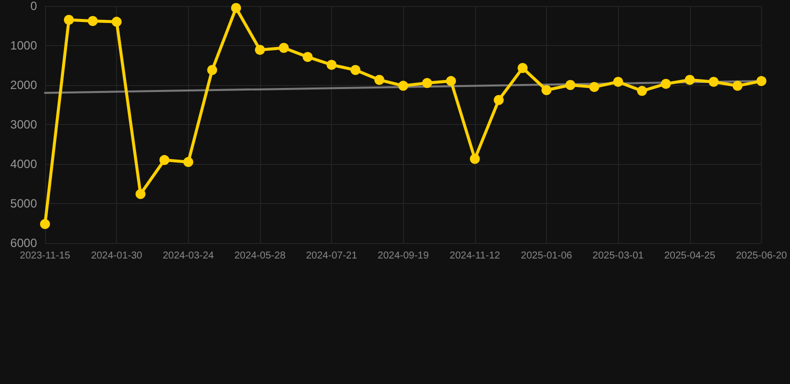 This screenshot has width=790, height=384. Describe the element at coordinates (24, 243) in the screenshot. I see `y-tick-label: 6000` at that location.